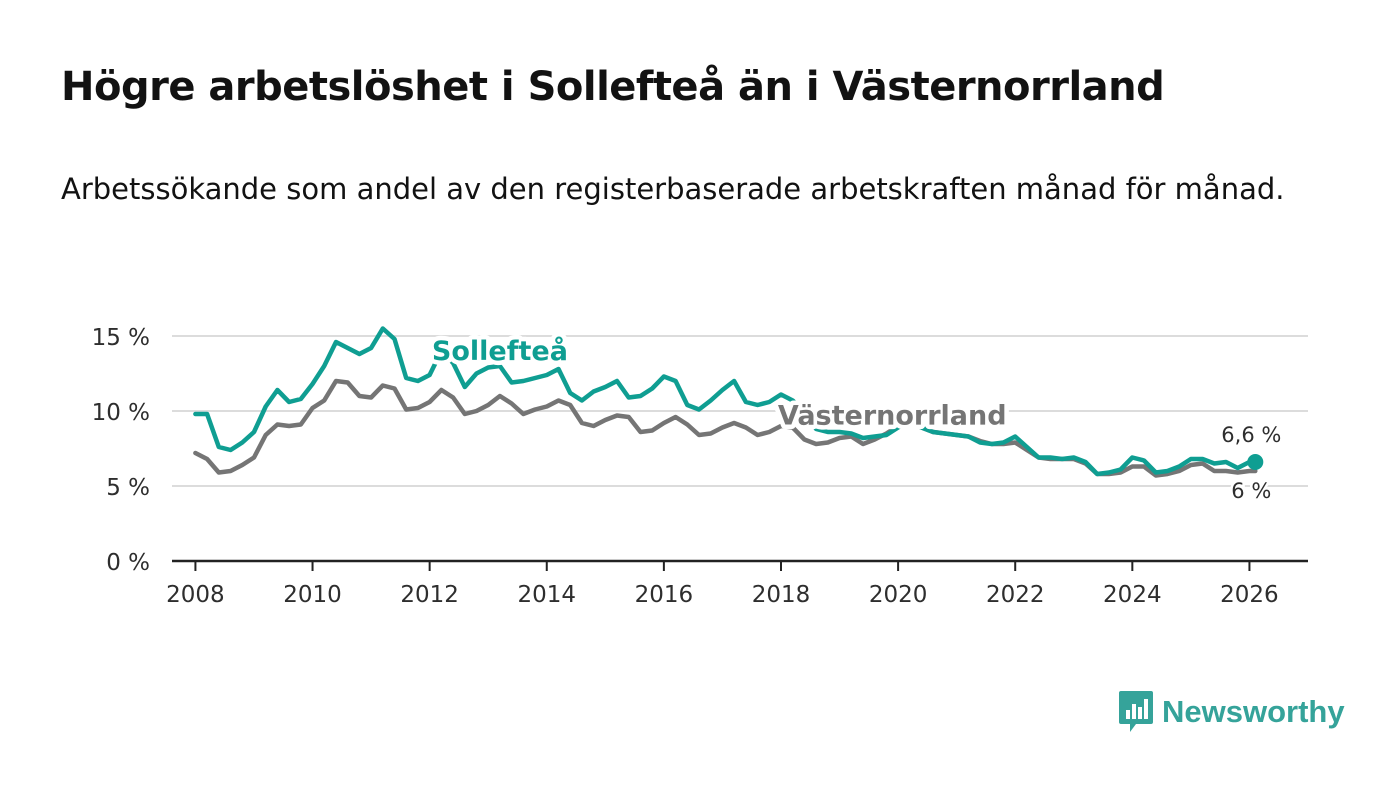 The width and height of the screenshot is (1400, 794). What do you see at coordinates (892, 416) in the screenshot?
I see `series-annotation: Västernorrland` at bounding box center [892, 416].